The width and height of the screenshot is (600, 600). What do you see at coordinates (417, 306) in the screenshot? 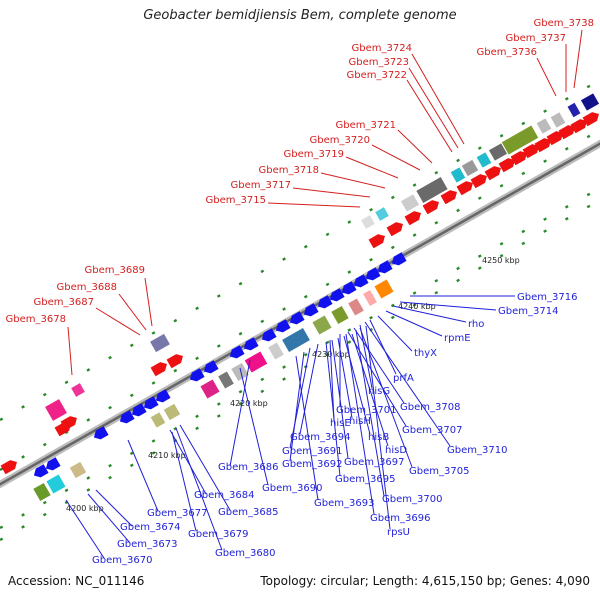
I see `scale-label: 4240 kbp` at bounding box center [417, 306].